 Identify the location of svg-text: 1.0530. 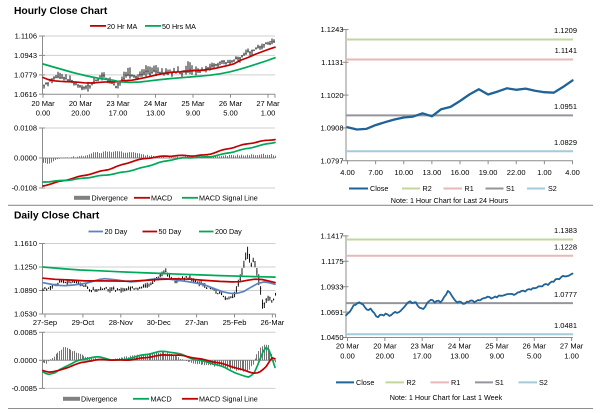
(25, 314).